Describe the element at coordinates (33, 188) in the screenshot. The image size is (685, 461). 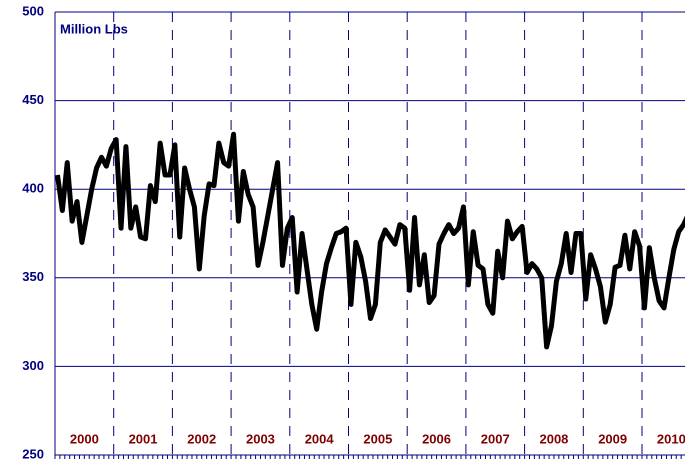
I see `y-tick-label: 400` at that location.